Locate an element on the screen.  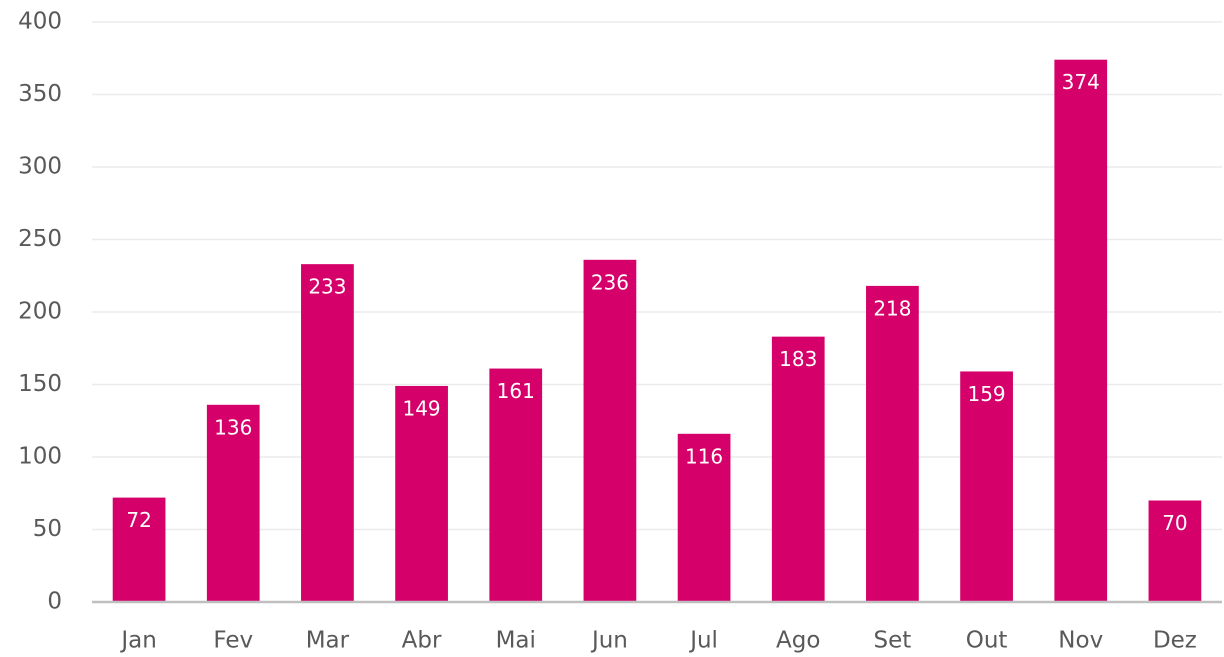
y-tick-label: 350 is located at coordinates (40, 94).